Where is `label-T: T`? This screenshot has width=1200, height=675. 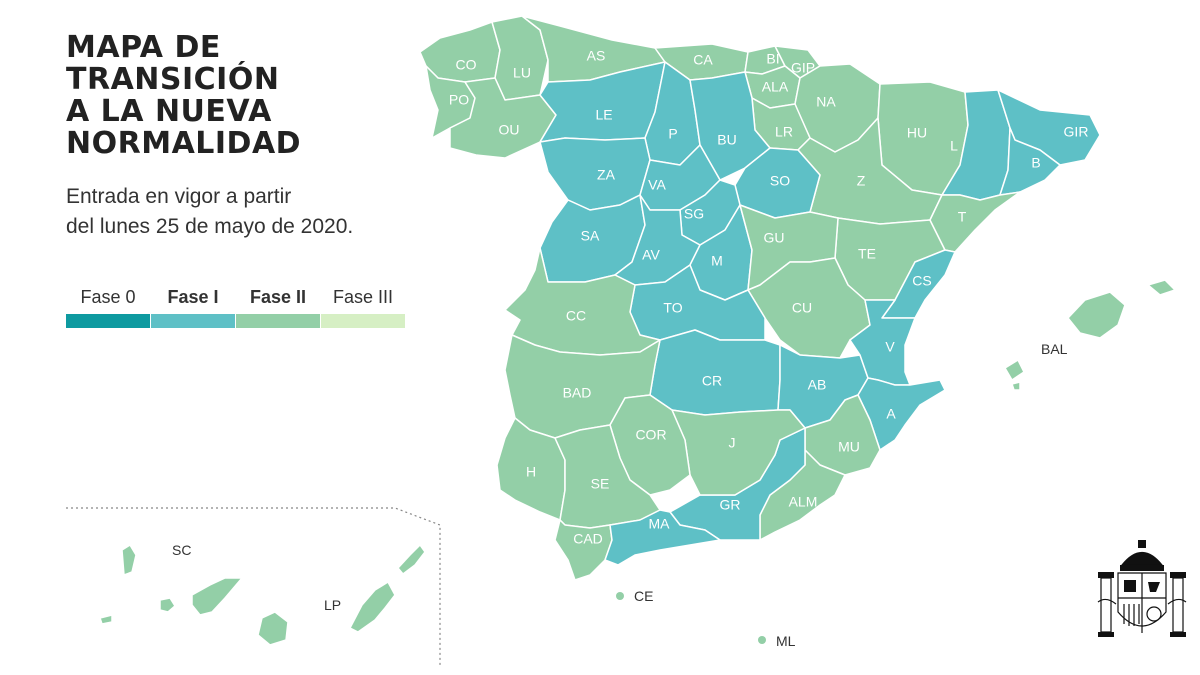 label-T: T is located at coordinates (962, 217).